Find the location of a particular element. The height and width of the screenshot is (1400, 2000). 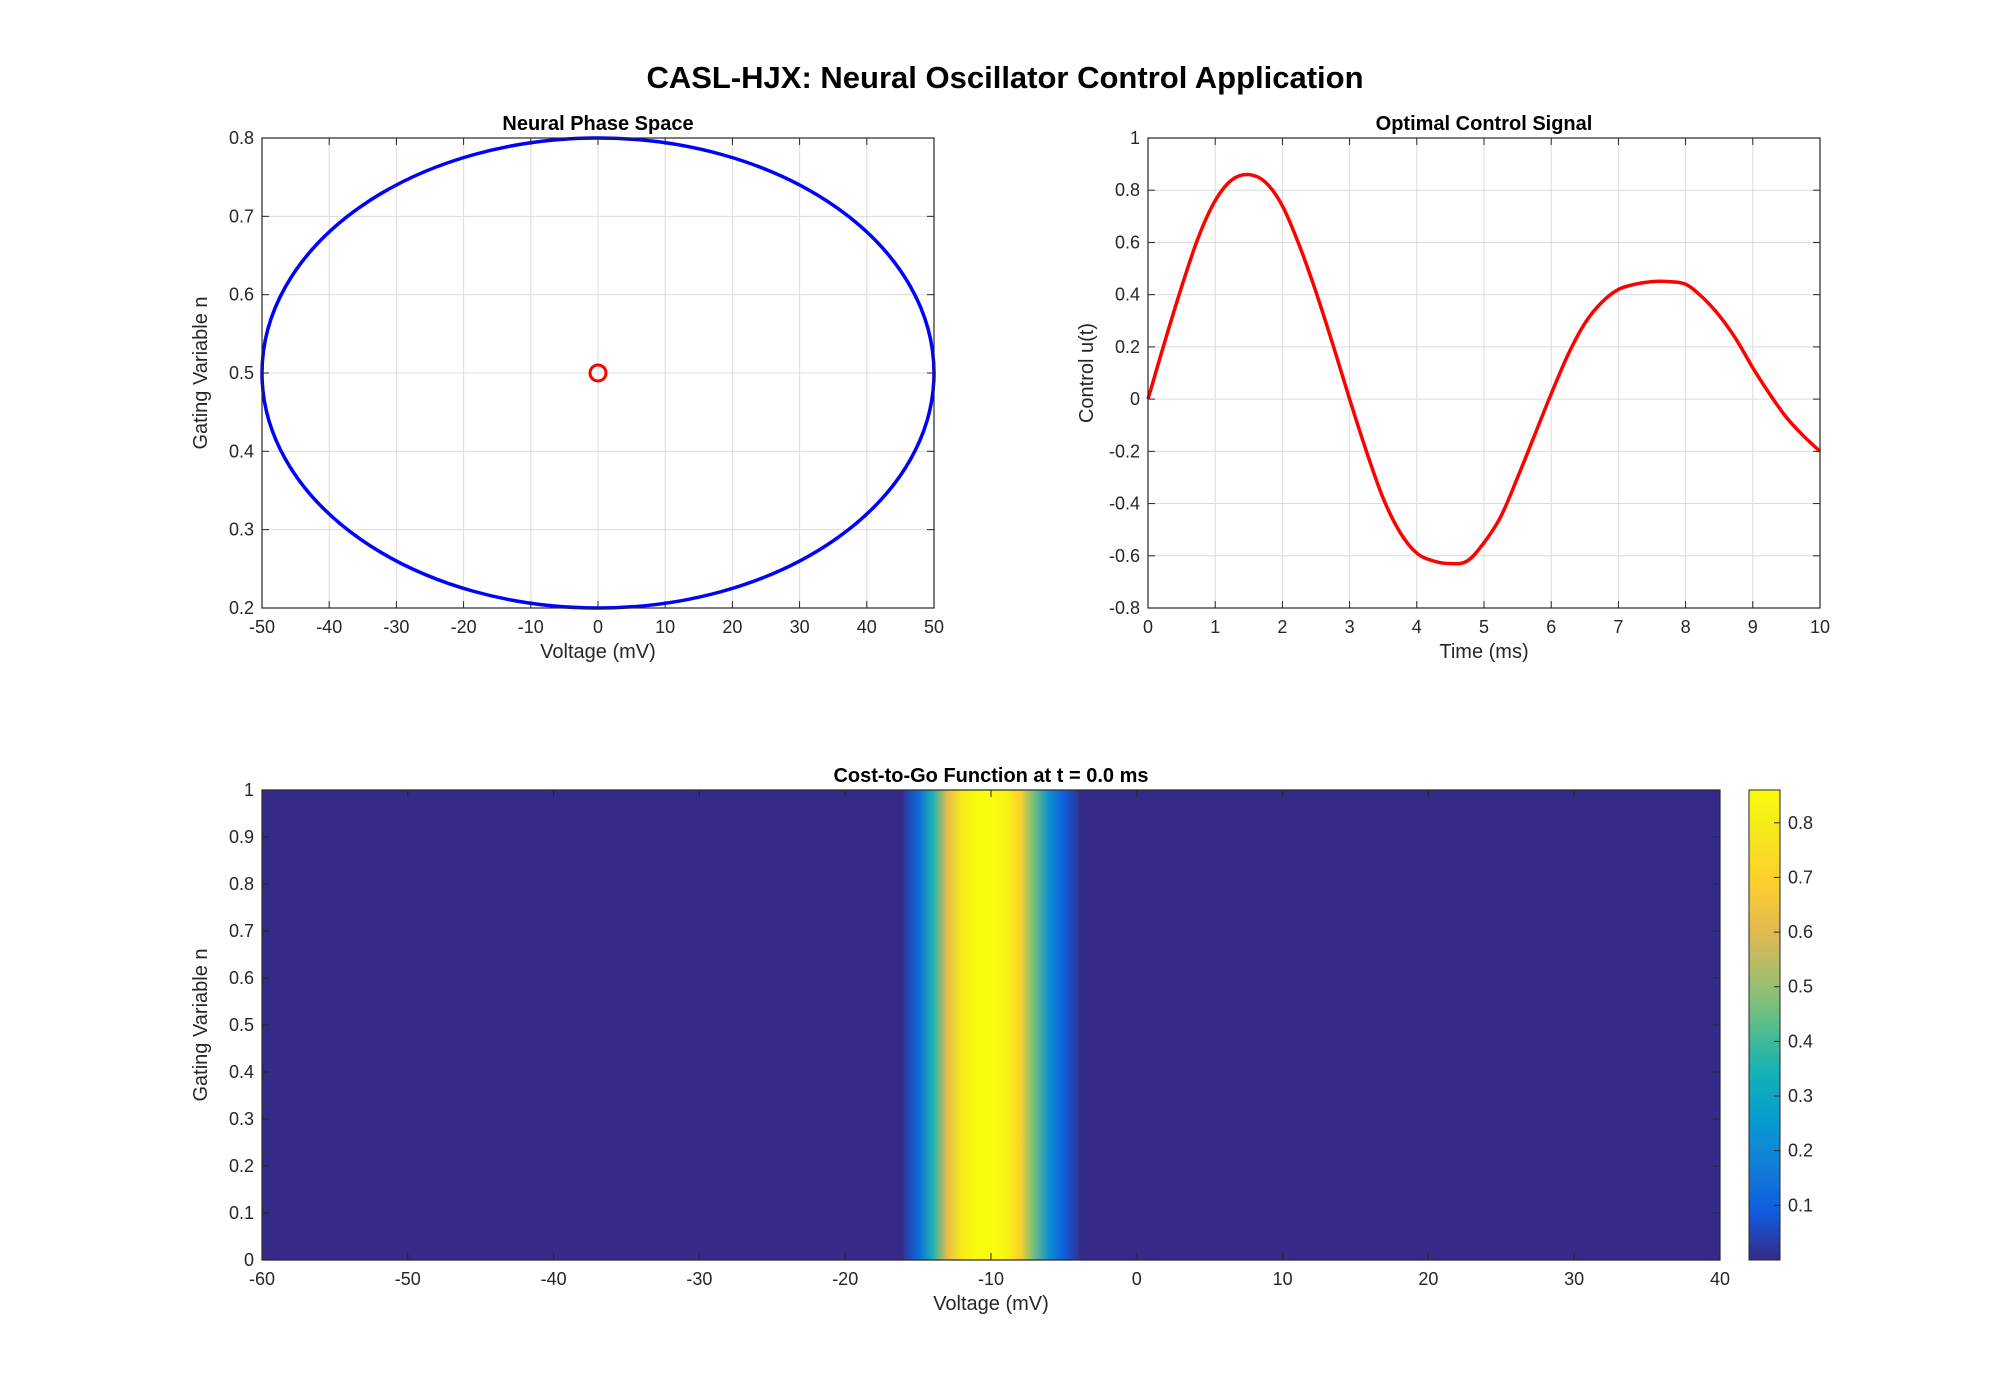

control-x-tick-label: 1 is located at coordinates (1215, 627).